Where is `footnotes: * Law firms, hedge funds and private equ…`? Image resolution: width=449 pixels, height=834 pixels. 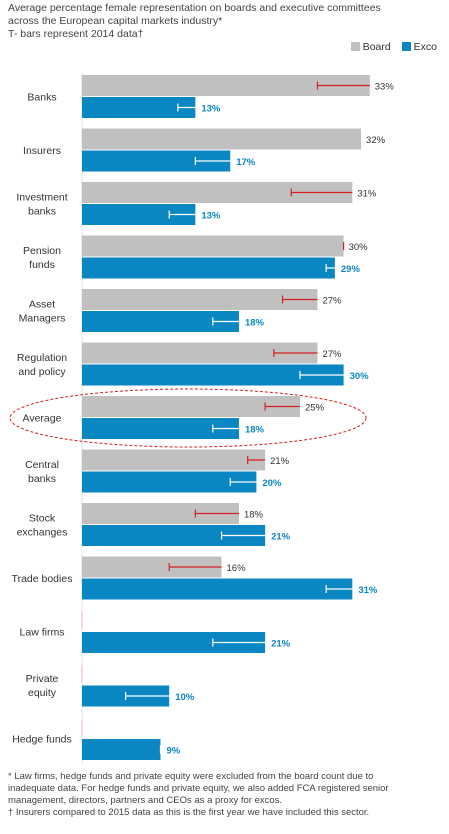
footnotes: * Law firms, hedge funds and private equ… is located at coordinates (225, 795).